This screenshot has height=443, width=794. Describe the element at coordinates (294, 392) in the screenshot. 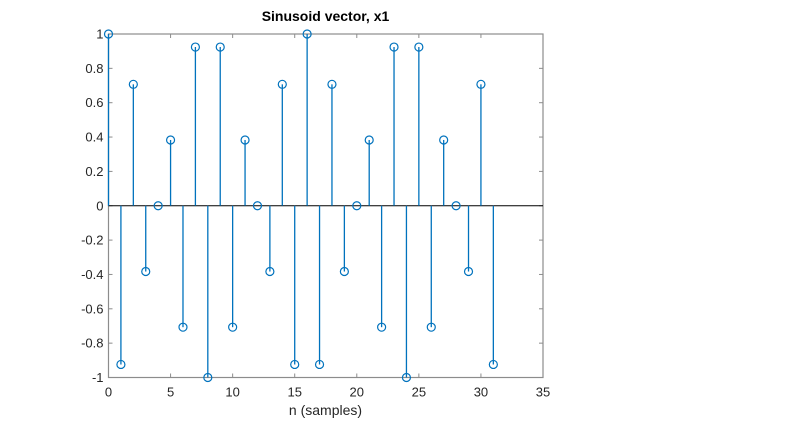

I see `x-tick-label: 15` at that location.